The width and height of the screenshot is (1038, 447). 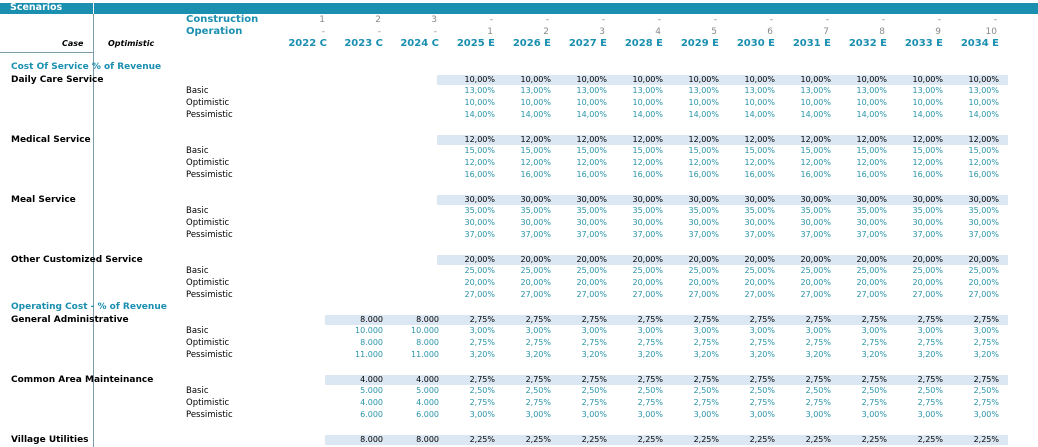 I want to click on case-value: Optimistic, so click(x=131, y=43).